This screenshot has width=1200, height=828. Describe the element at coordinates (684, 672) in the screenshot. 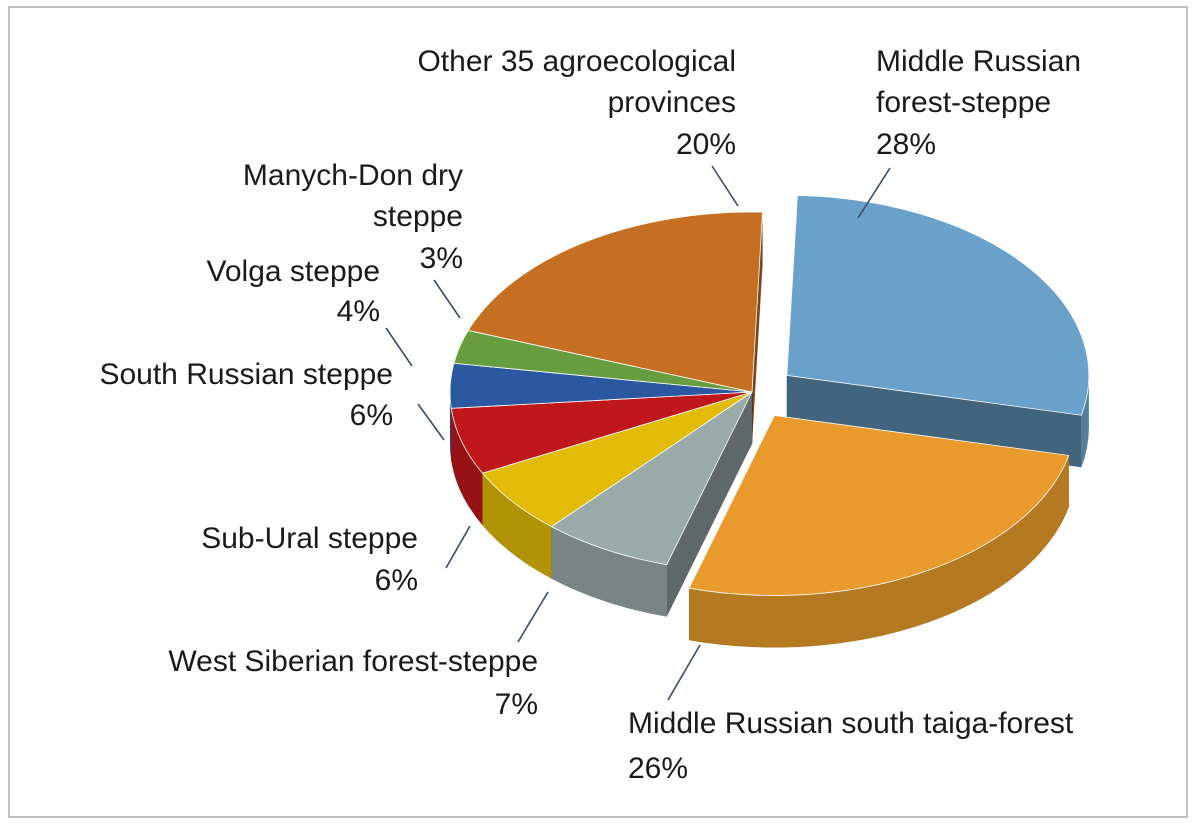

I see `leader-line-middle-russian-south-taiga-forest` at that location.